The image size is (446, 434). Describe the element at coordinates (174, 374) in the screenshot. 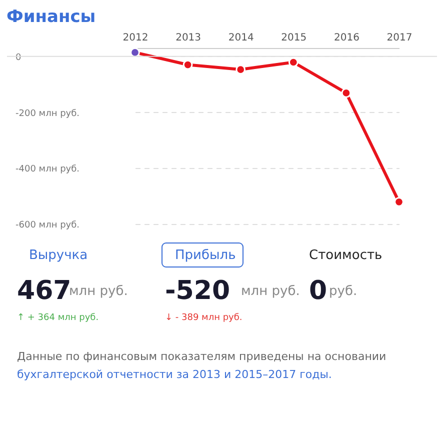

I see `text: бухгалтерской отчетности за 2013 и 2015–2017 годы.` at that location.